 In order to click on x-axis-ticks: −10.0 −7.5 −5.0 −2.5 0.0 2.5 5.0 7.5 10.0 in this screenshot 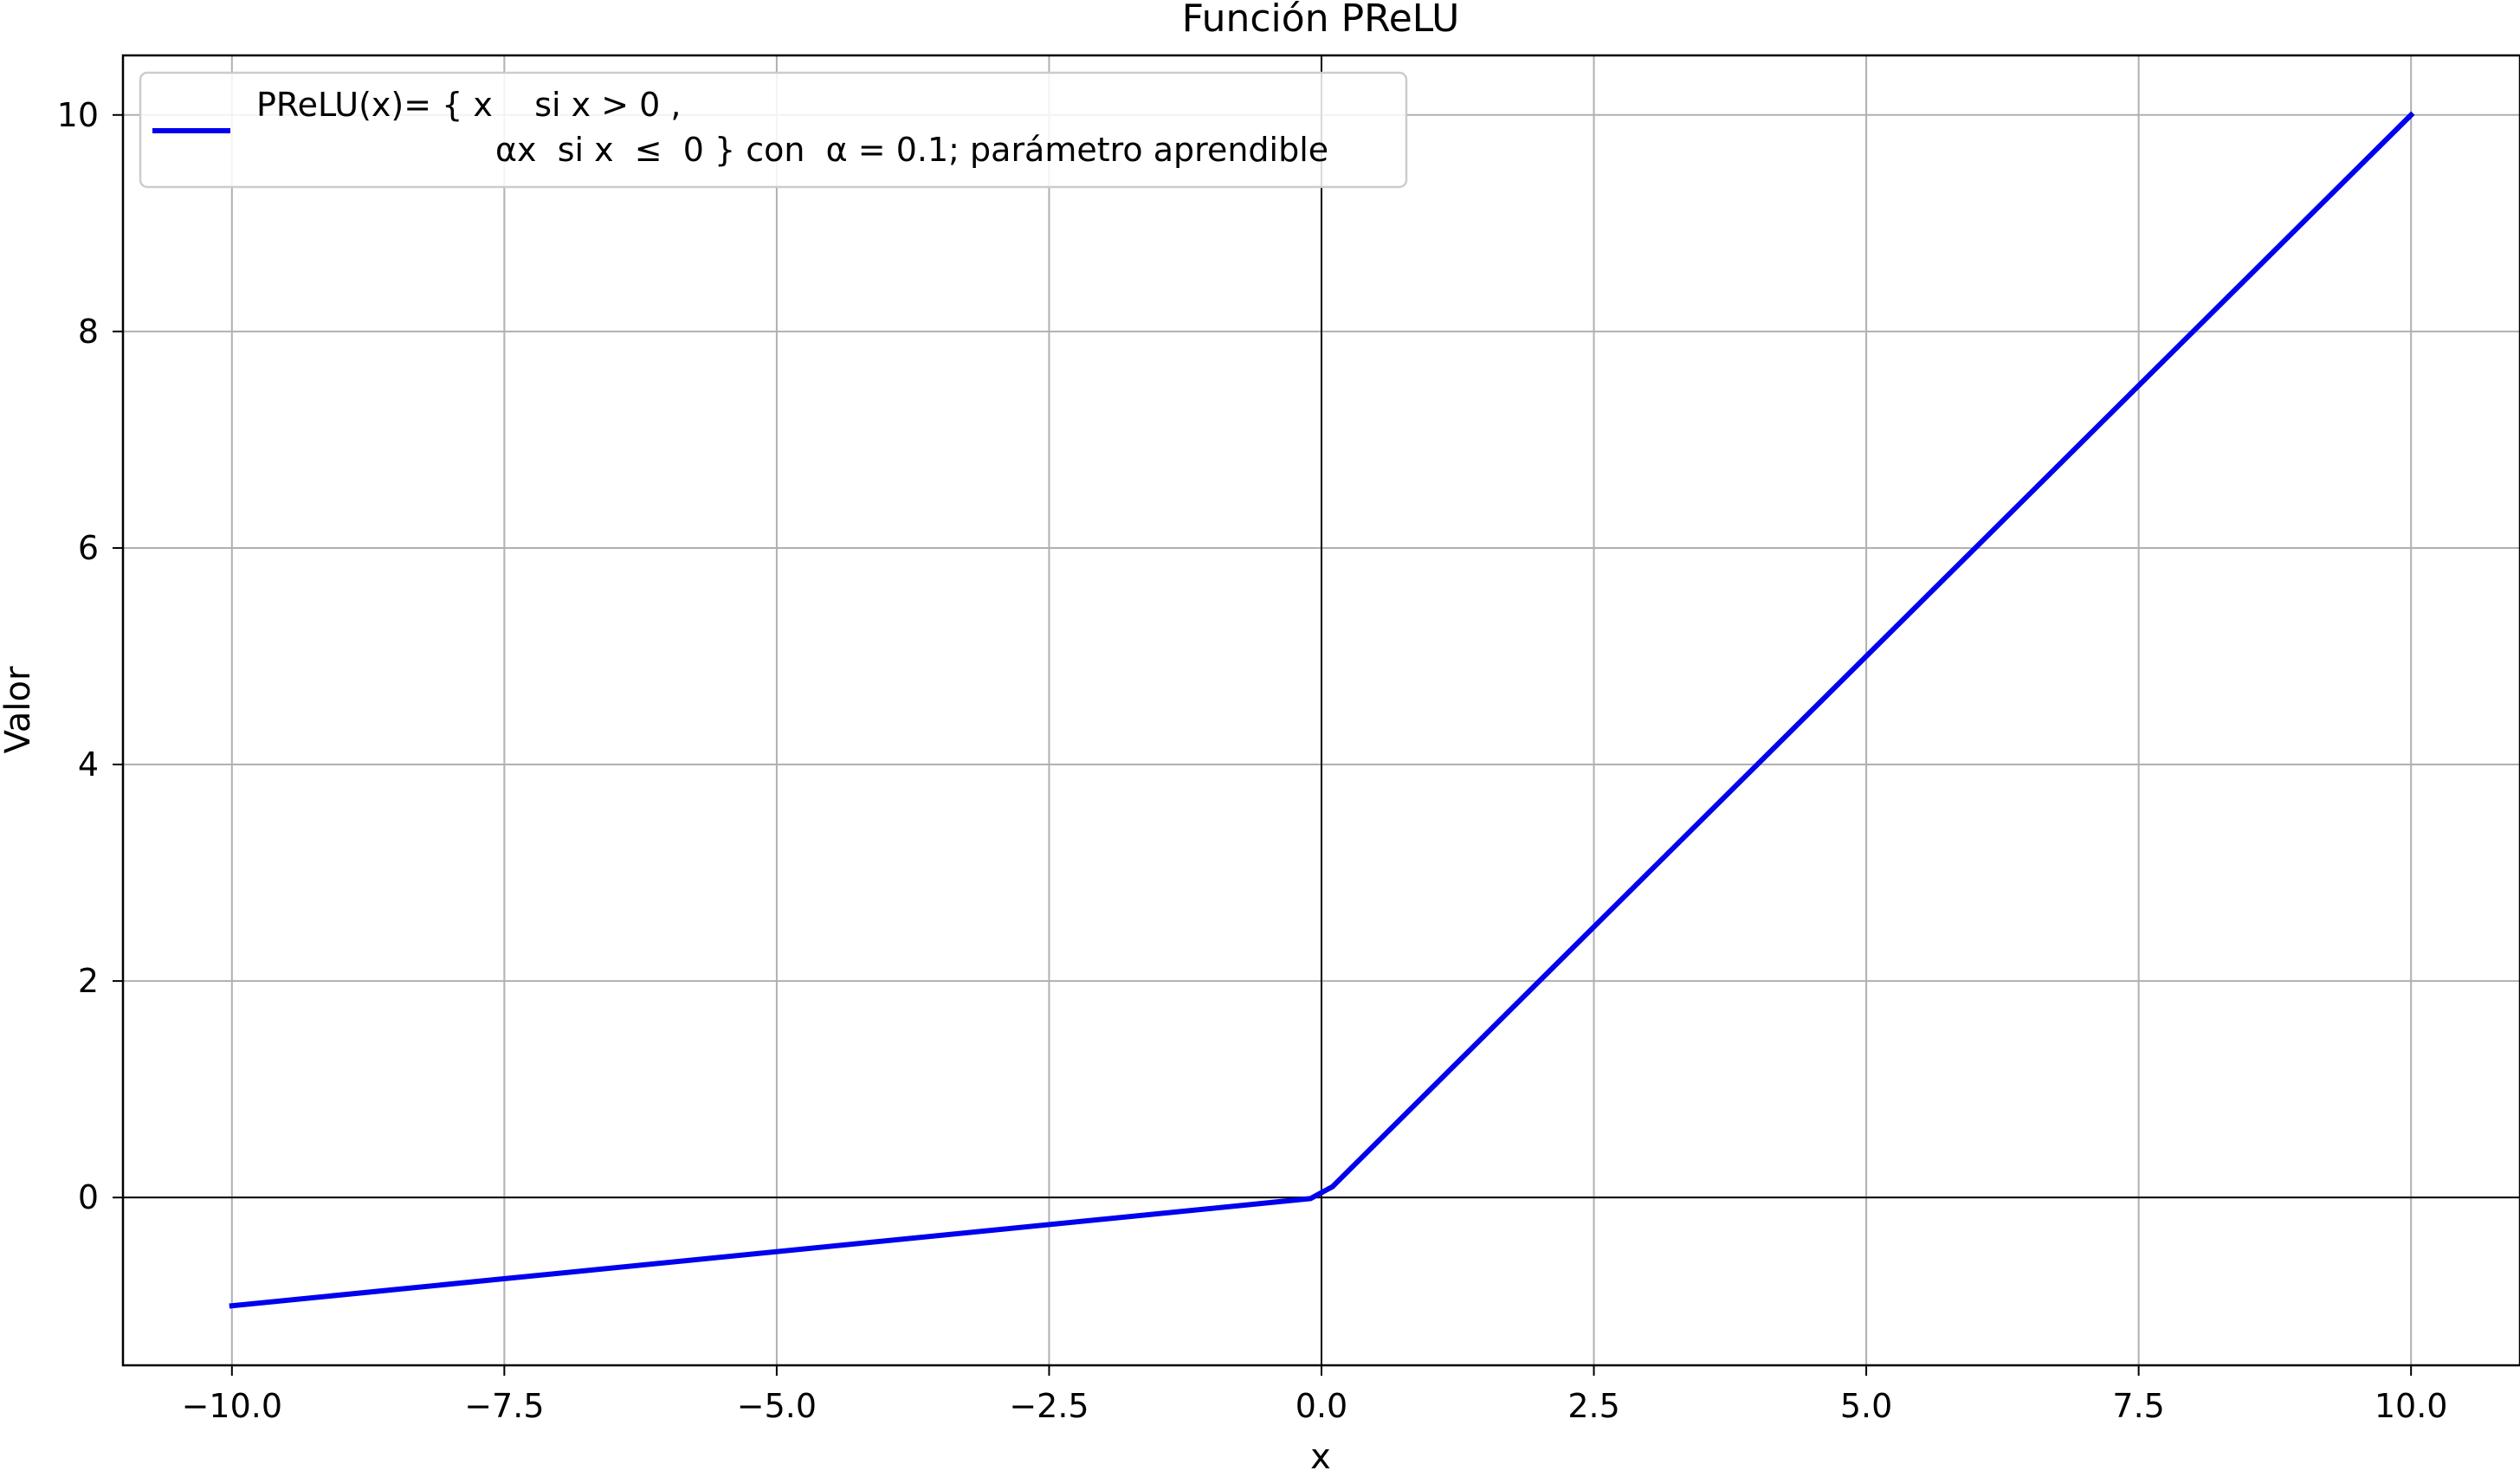, I will do `click(1315, 1395)`.